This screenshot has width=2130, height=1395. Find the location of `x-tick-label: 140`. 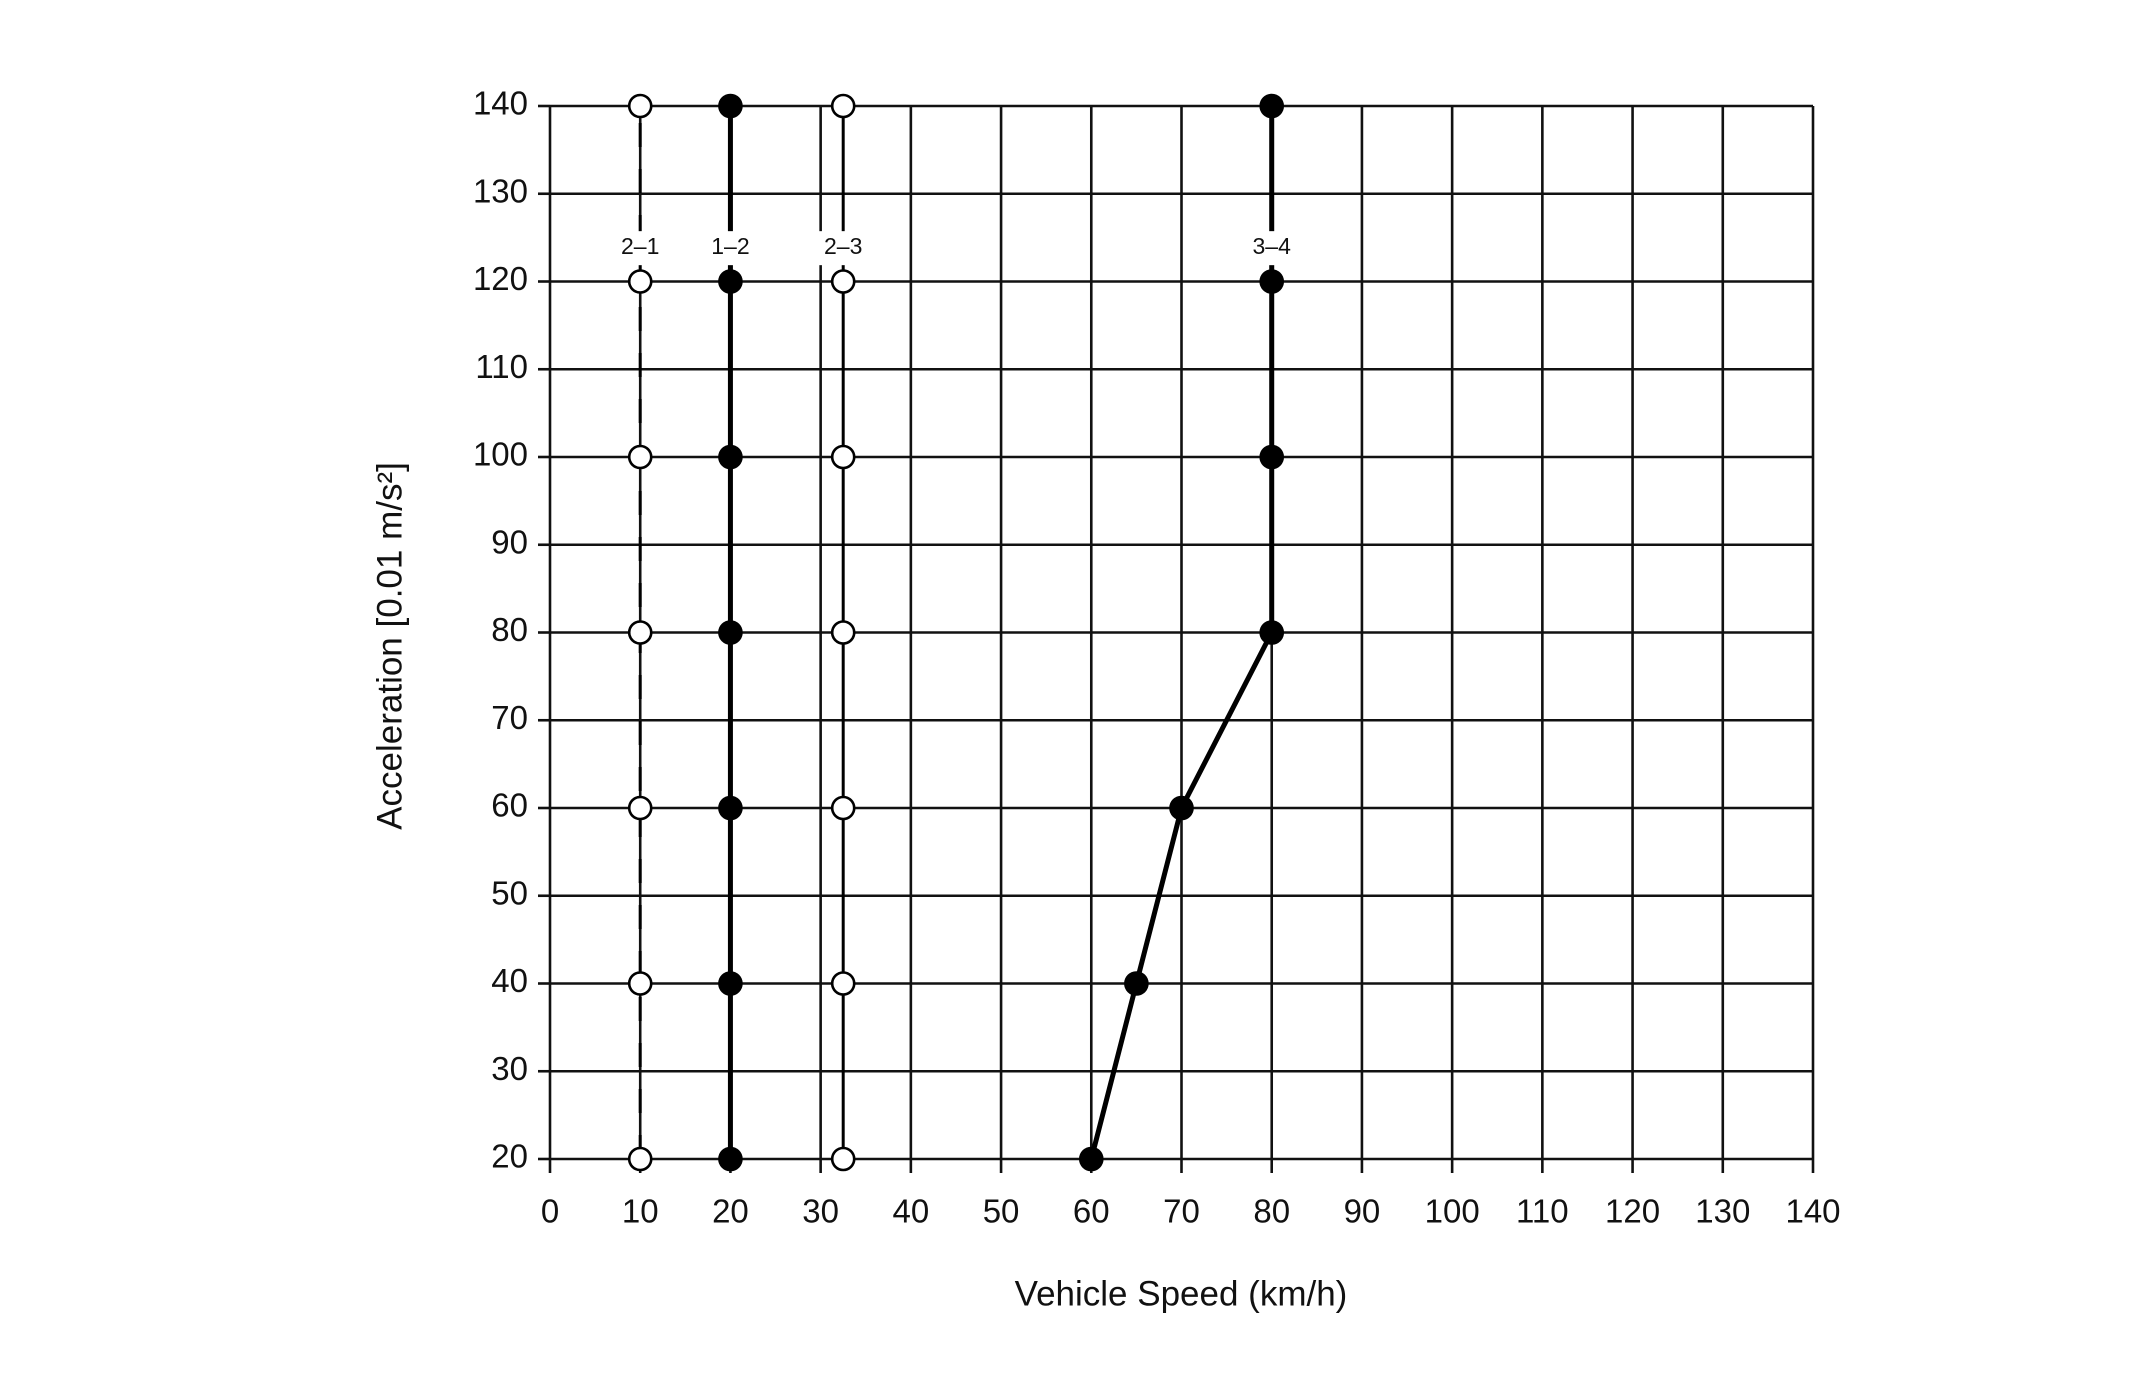

x-tick-label: 140 is located at coordinates (1812, 1211).